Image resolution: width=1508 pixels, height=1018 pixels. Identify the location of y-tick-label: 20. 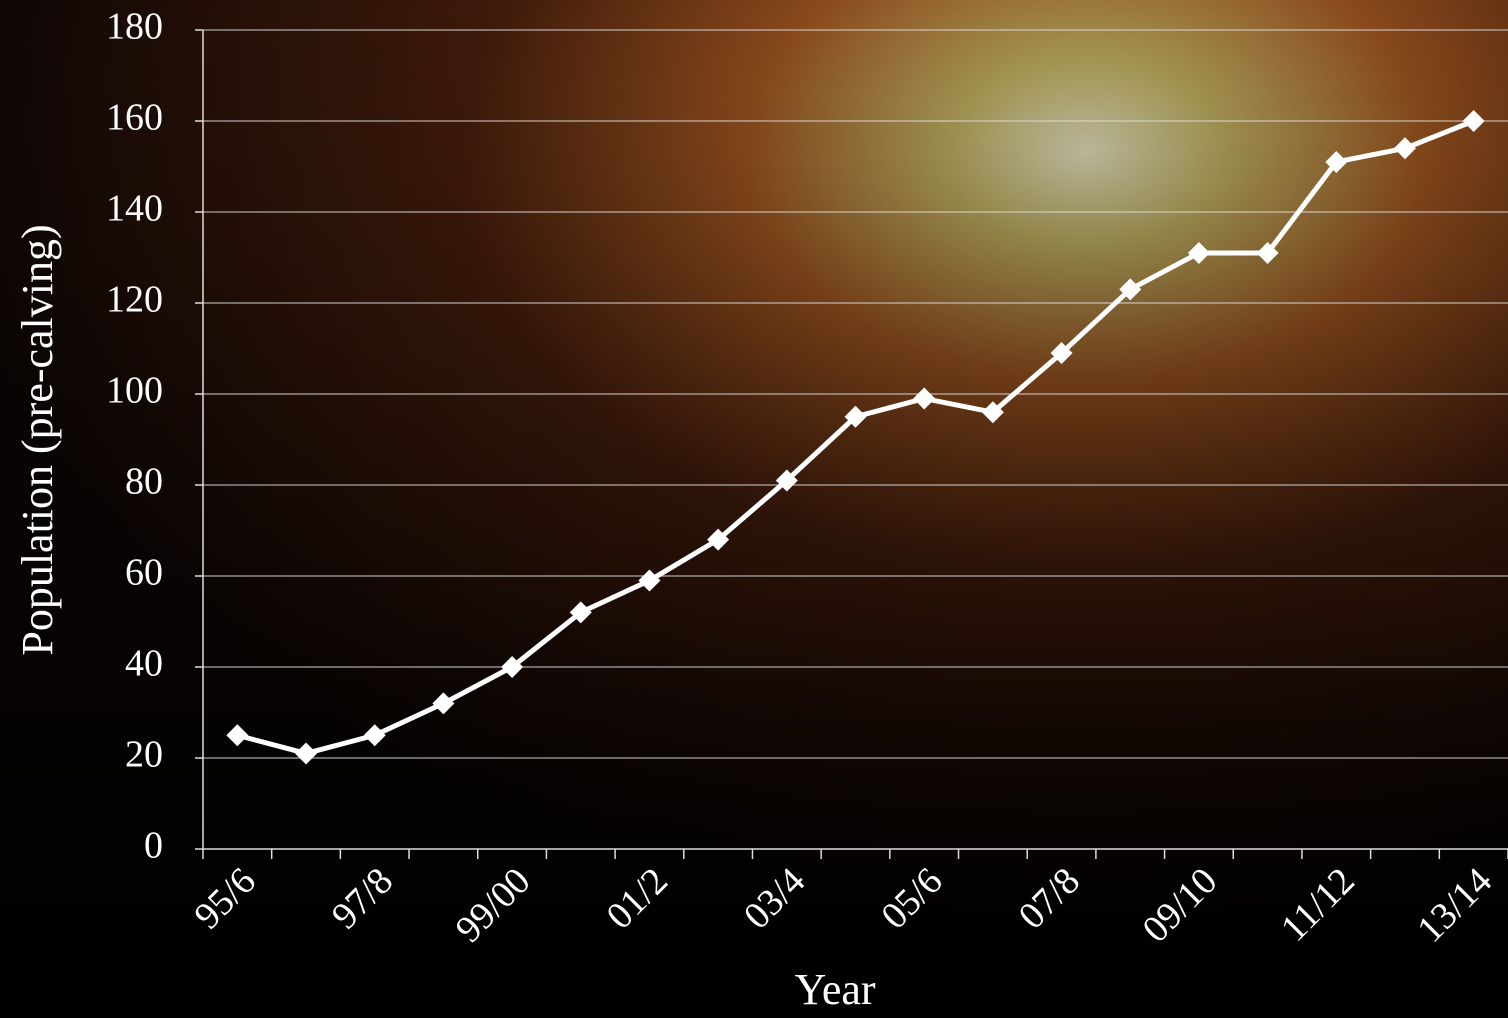
(144, 755).